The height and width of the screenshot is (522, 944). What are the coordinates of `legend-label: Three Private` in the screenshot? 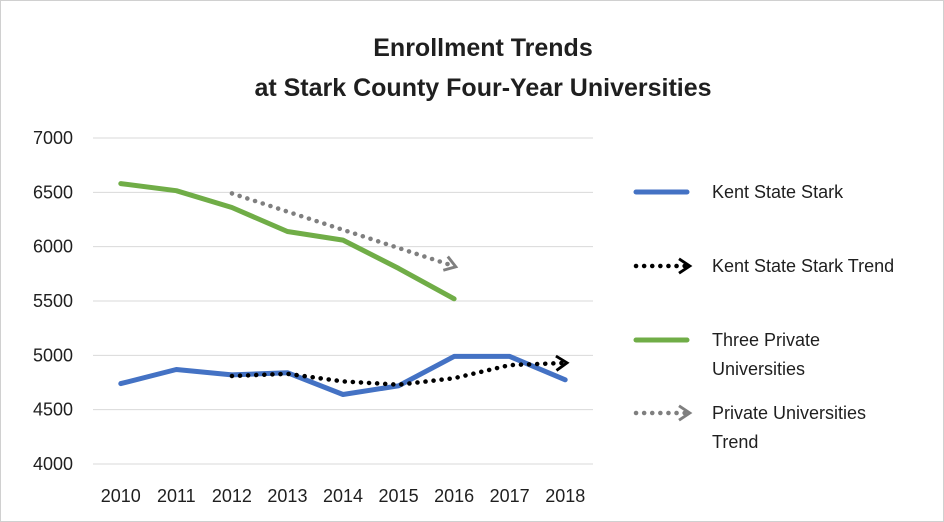 It's located at (766, 340).